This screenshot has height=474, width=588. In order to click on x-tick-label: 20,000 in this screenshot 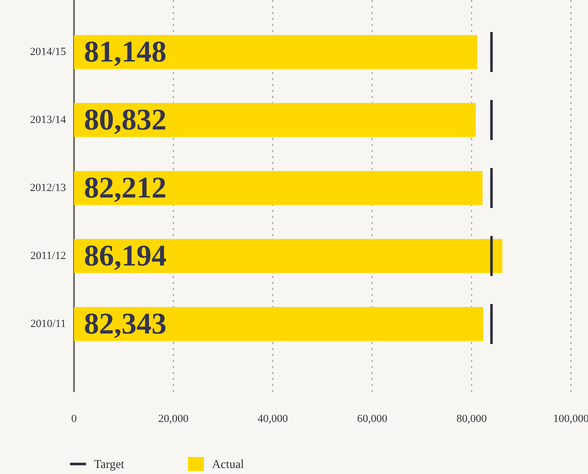, I will do `click(174, 419)`.